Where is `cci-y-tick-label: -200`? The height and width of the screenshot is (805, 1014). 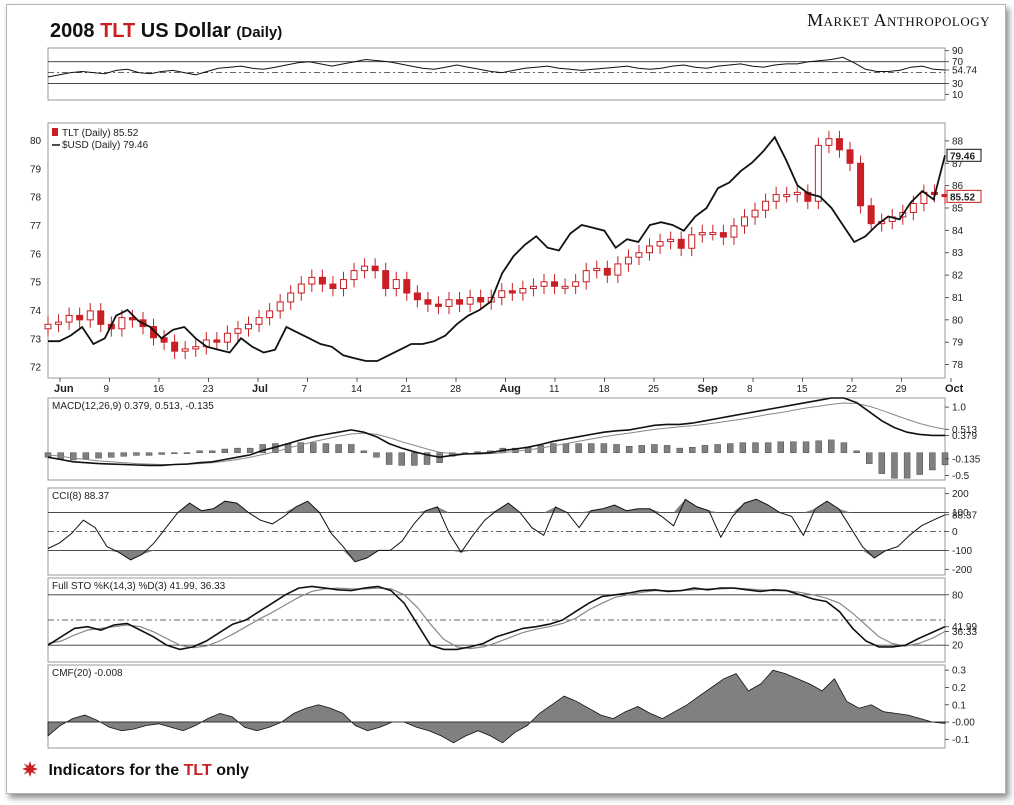 cci-y-tick-label: -200 is located at coordinates (962, 570).